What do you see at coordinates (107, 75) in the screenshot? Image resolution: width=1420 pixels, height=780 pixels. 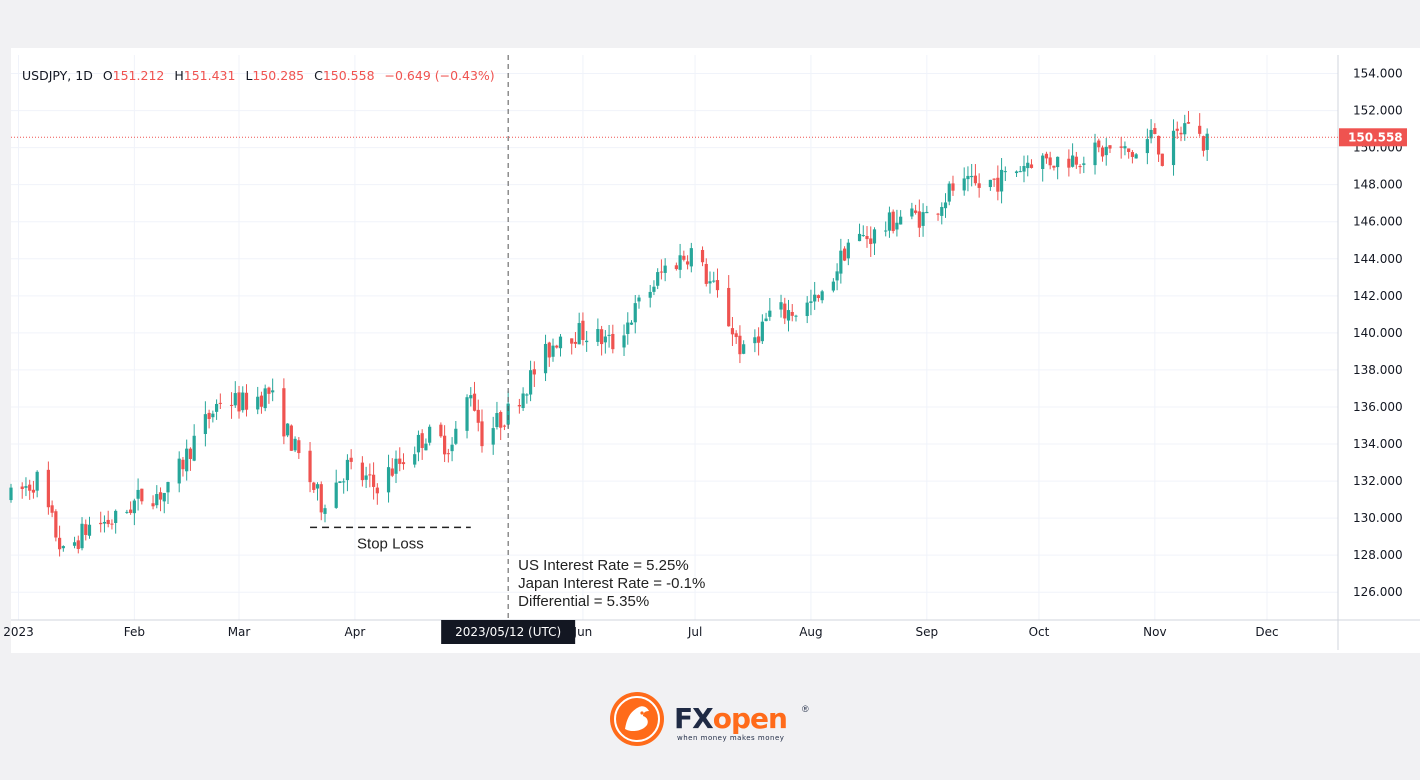 I see `open-label: O` at bounding box center [107, 75].